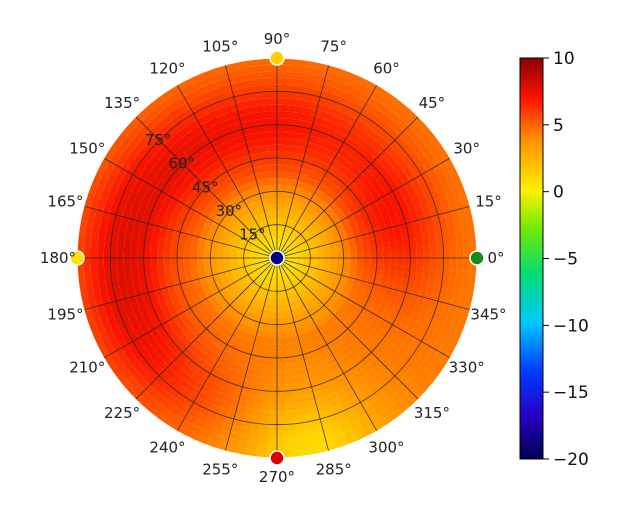 This screenshot has width=642, height=513. Describe the element at coordinates (571, 326) in the screenshot. I see `colorbar-tick-label: −10` at that location.